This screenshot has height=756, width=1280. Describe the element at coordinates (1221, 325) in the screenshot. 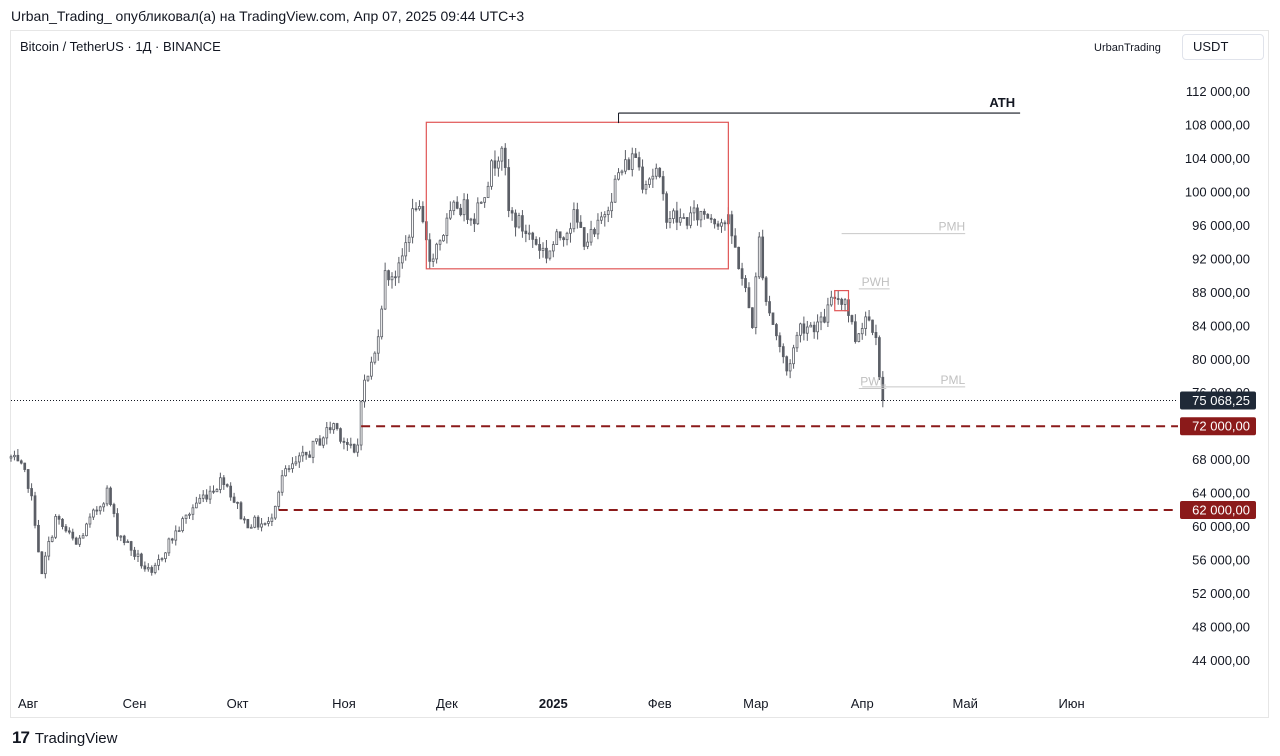

I see `y-tick-label: 84 000,00` at that location.